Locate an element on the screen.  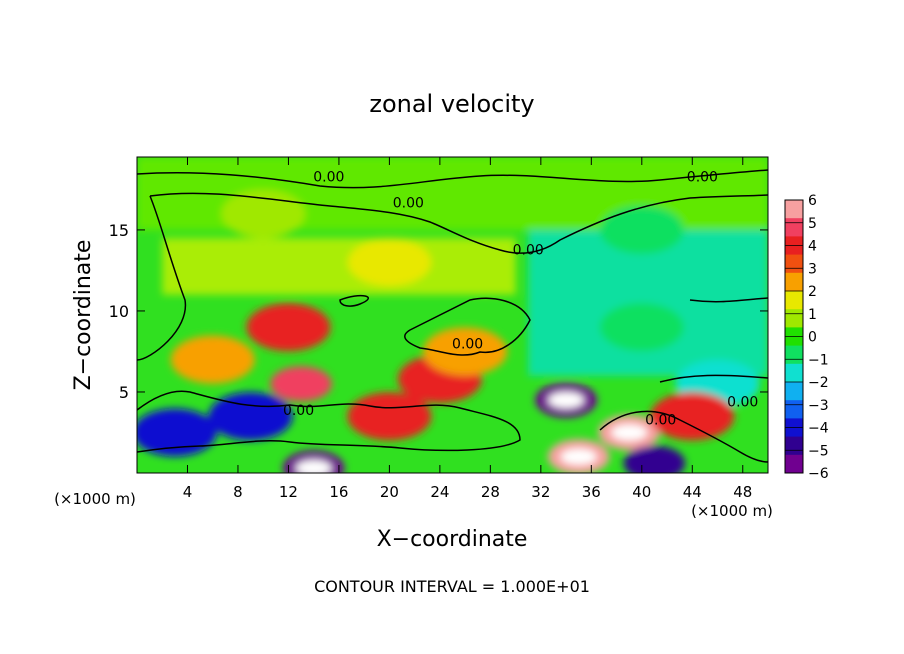
x-tick-label: 16 is located at coordinates (338, 492).